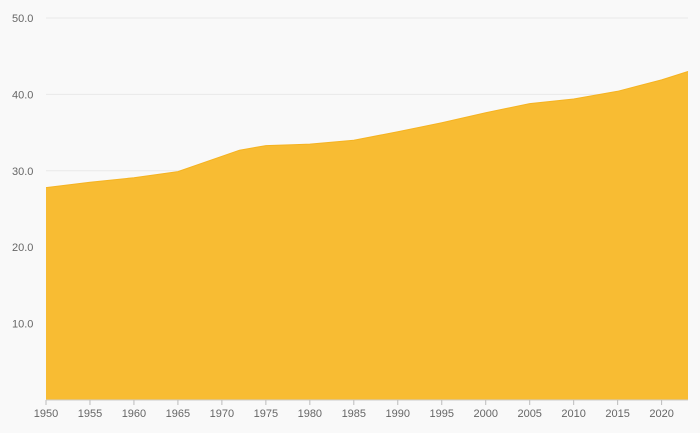  What do you see at coordinates (529, 414) in the screenshot?
I see `x-axis-label: 2005` at bounding box center [529, 414].